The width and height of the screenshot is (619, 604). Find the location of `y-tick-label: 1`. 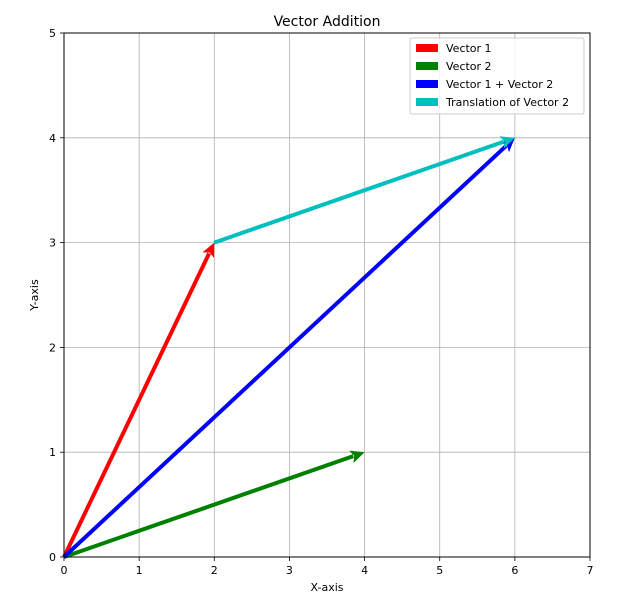

y-tick-label: 1 is located at coordinates (52, 452).